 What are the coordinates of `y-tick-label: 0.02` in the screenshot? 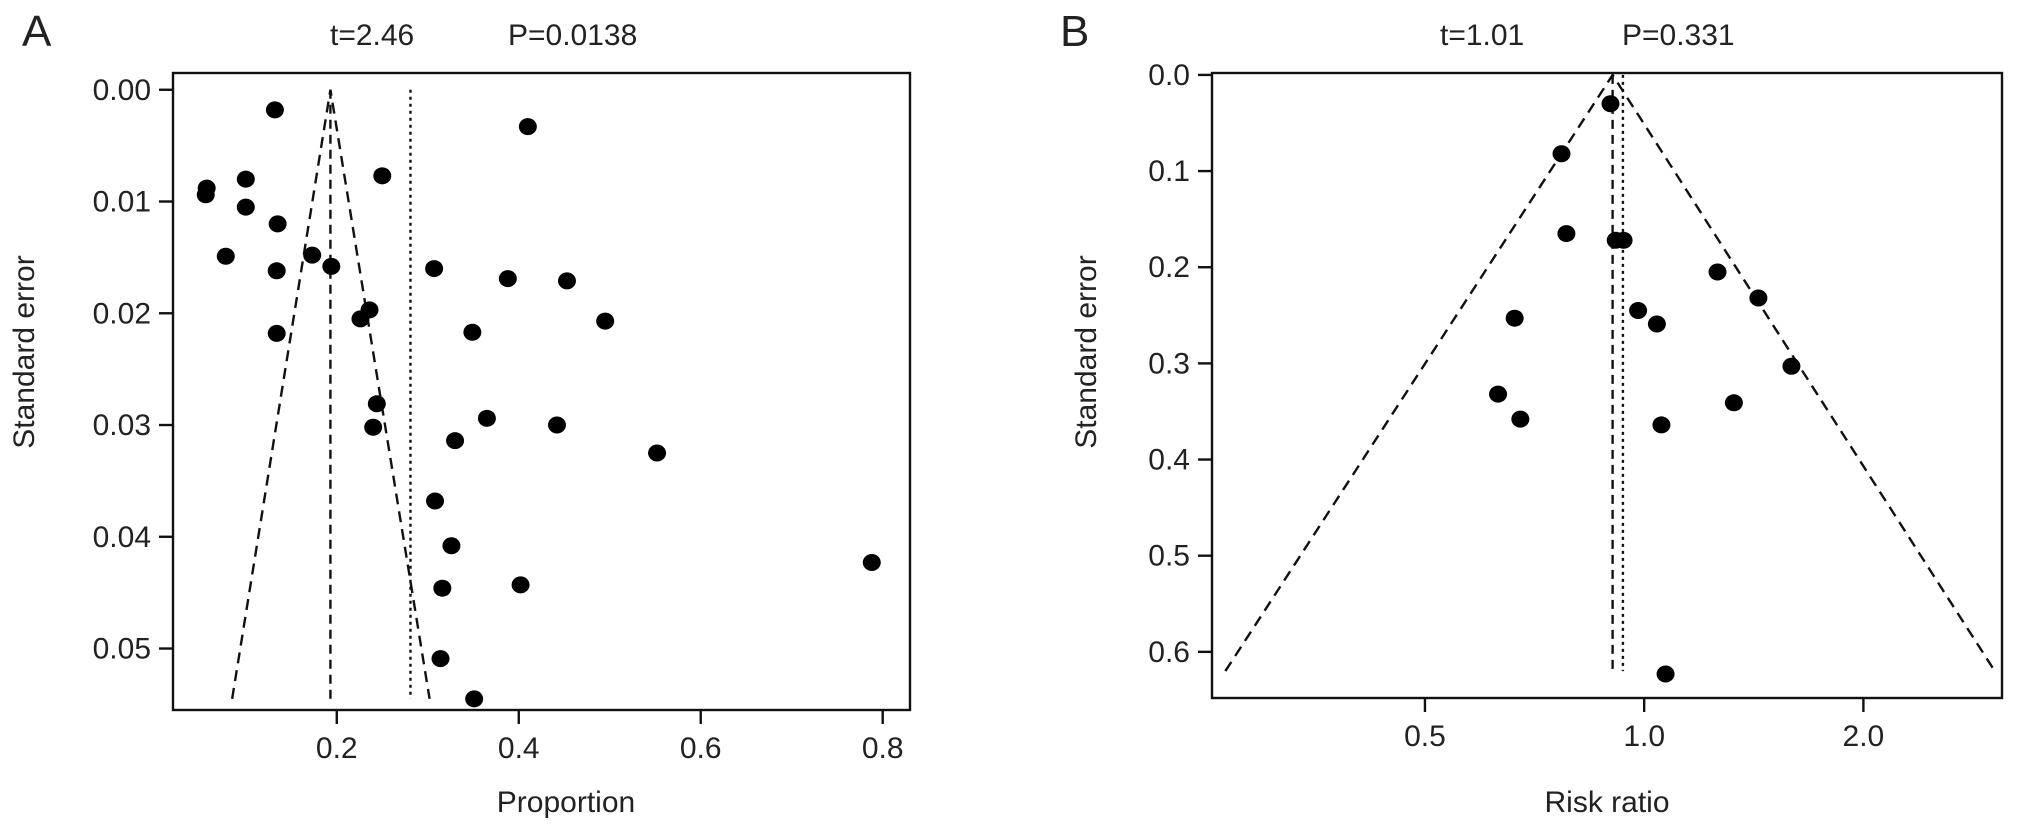 It's located at (122, 313).